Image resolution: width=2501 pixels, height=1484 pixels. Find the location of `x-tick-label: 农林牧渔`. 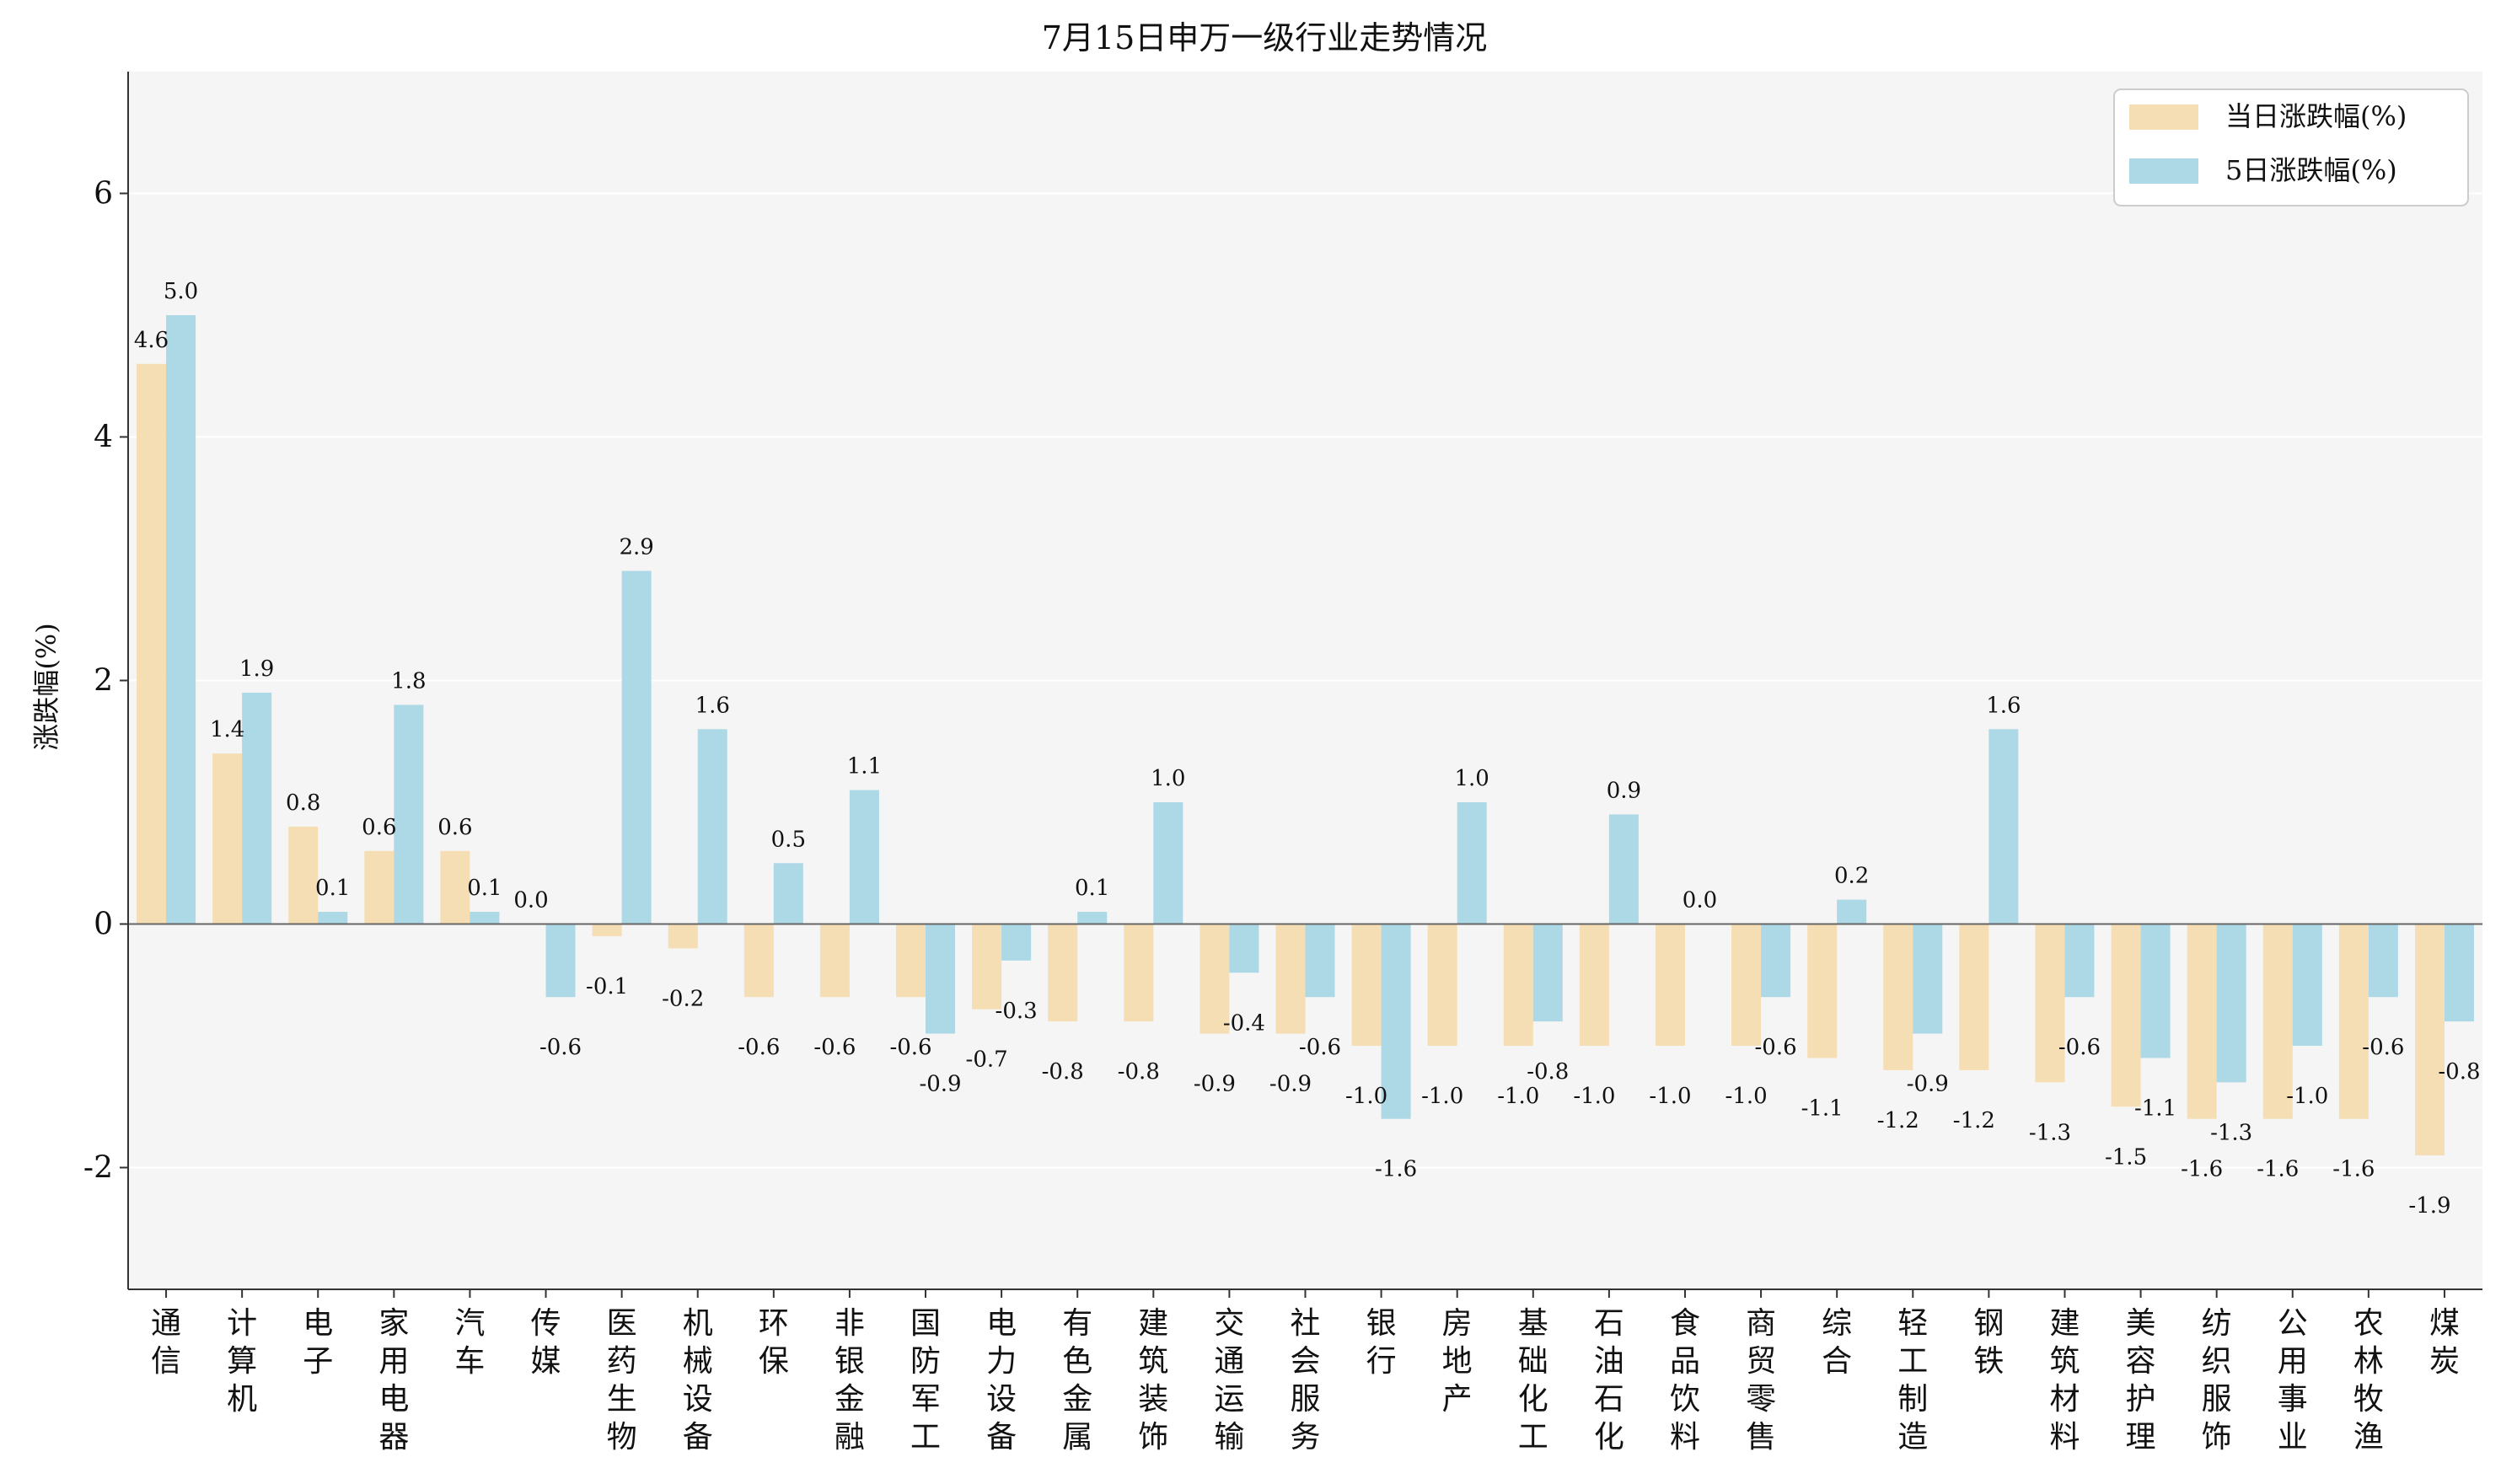

x-tick-label: 农林牧渔 is located at coordinates (2368, 1380).